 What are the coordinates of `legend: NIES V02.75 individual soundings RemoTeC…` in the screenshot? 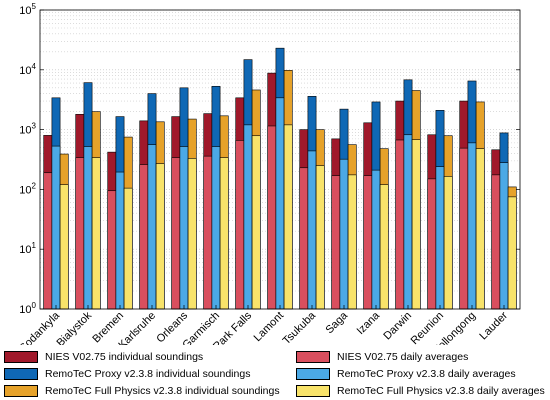 It's located at (275, 372).